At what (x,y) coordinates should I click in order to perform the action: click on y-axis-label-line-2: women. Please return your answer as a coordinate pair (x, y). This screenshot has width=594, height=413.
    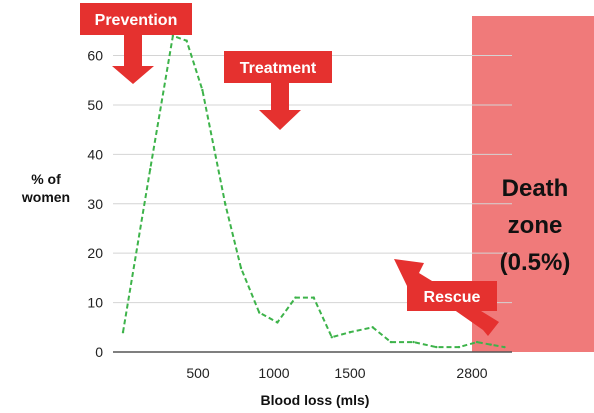
    Looking at the image, I should click on (45, 197).